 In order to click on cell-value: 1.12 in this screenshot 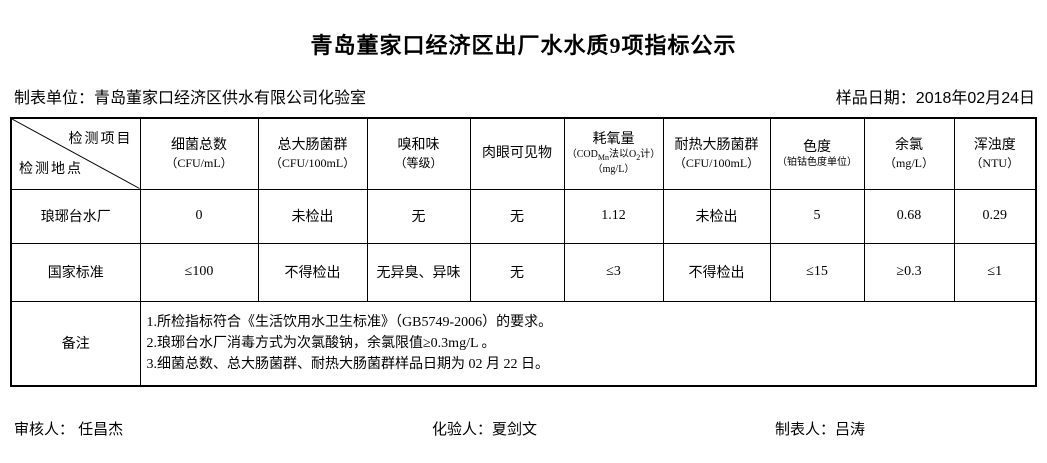, I will do `click(613, 216)`.